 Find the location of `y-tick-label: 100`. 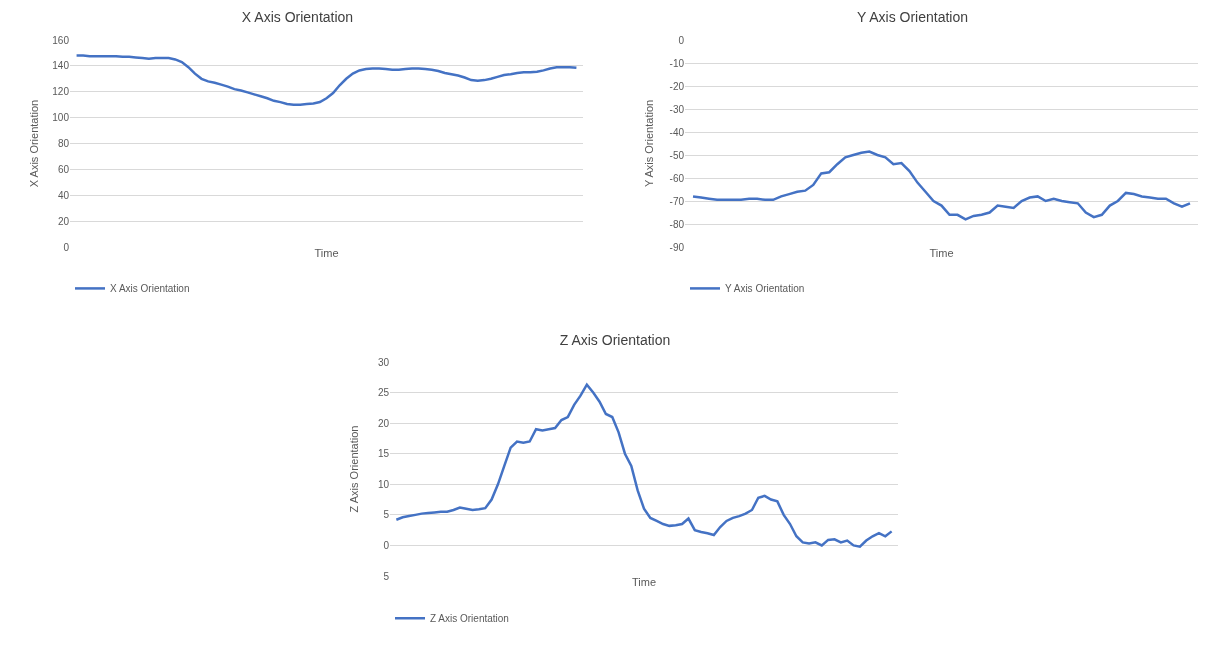

y-tick-label: 100 is located at coordinates (61, 118).